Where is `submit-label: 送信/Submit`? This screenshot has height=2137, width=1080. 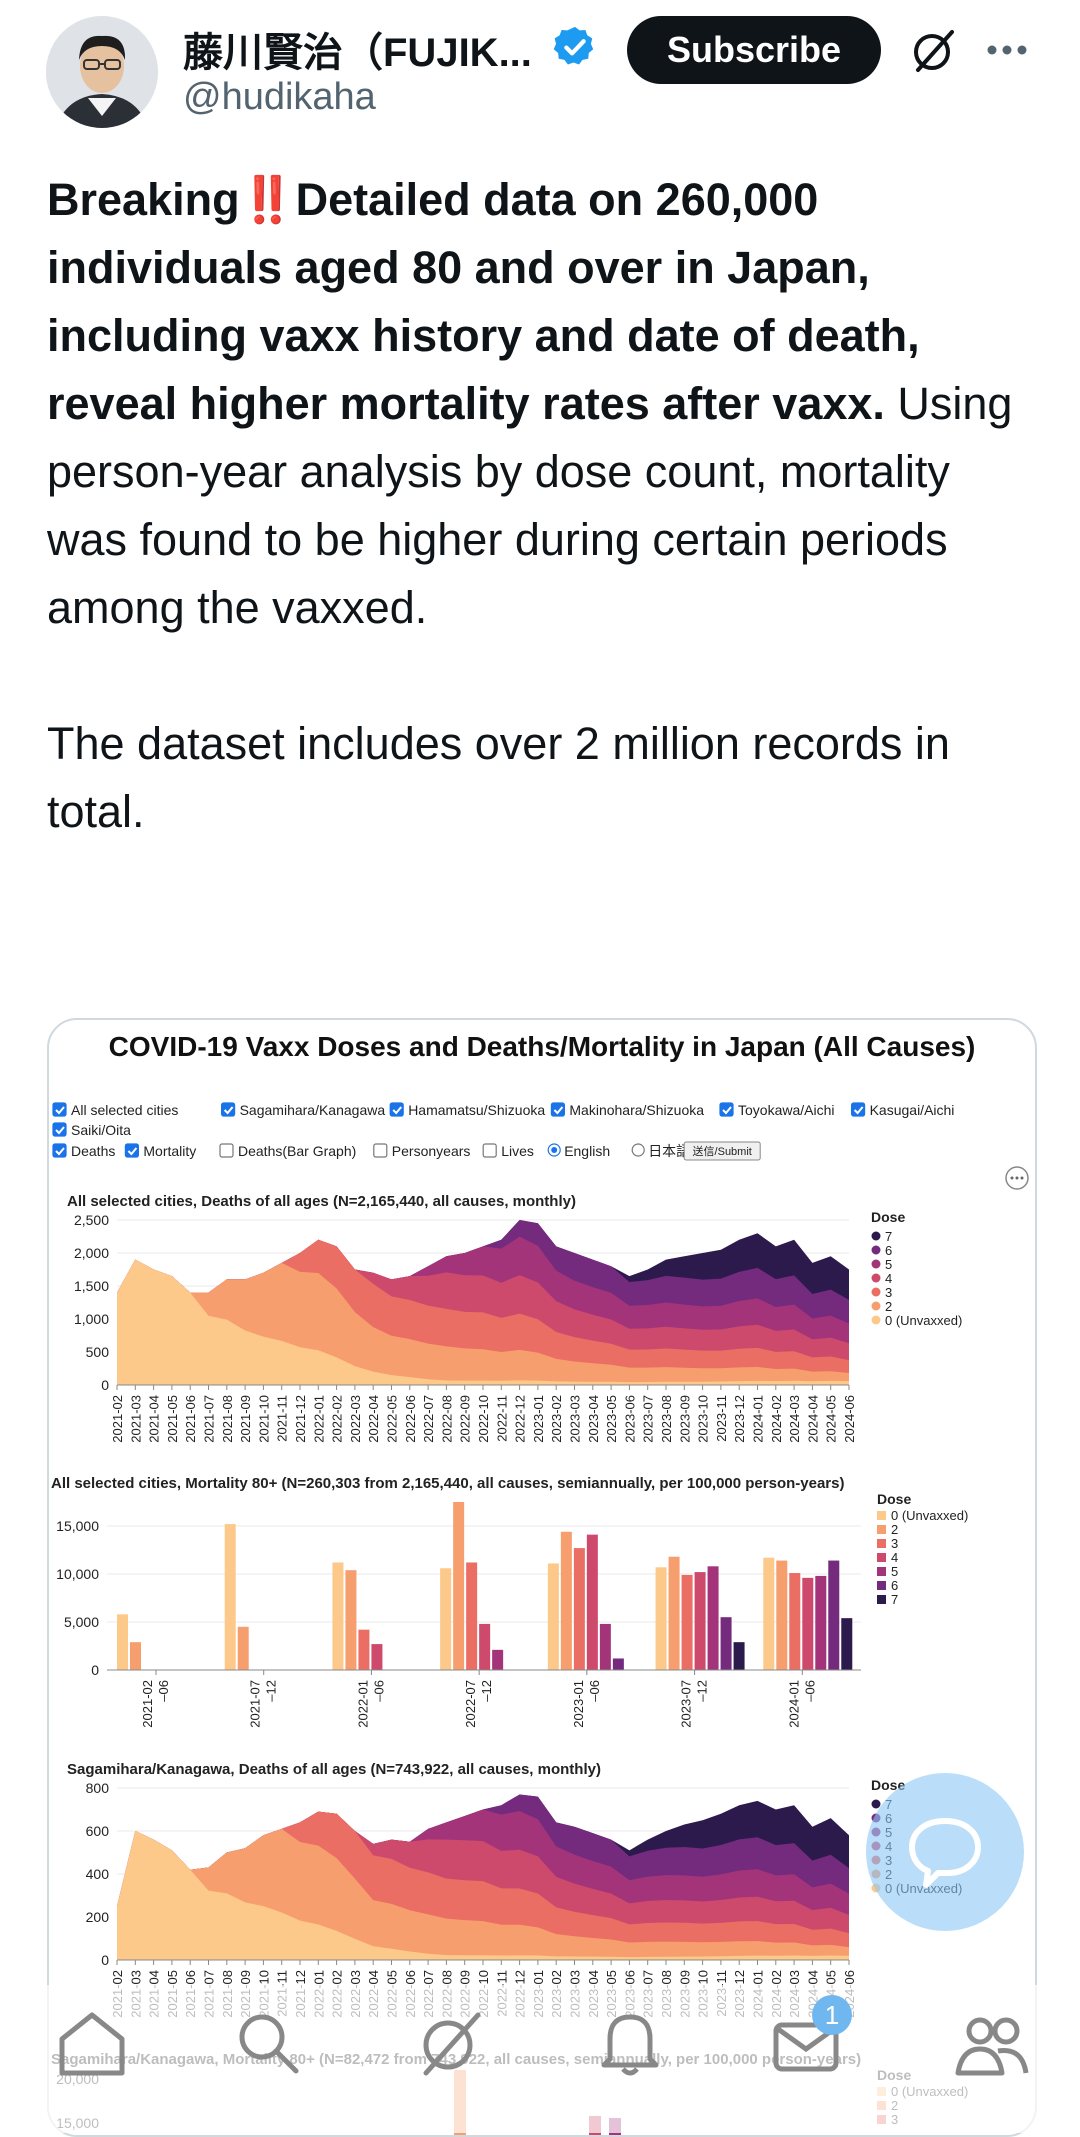
submit-label: 送信/Submit is located at coordinates (722, 1151).